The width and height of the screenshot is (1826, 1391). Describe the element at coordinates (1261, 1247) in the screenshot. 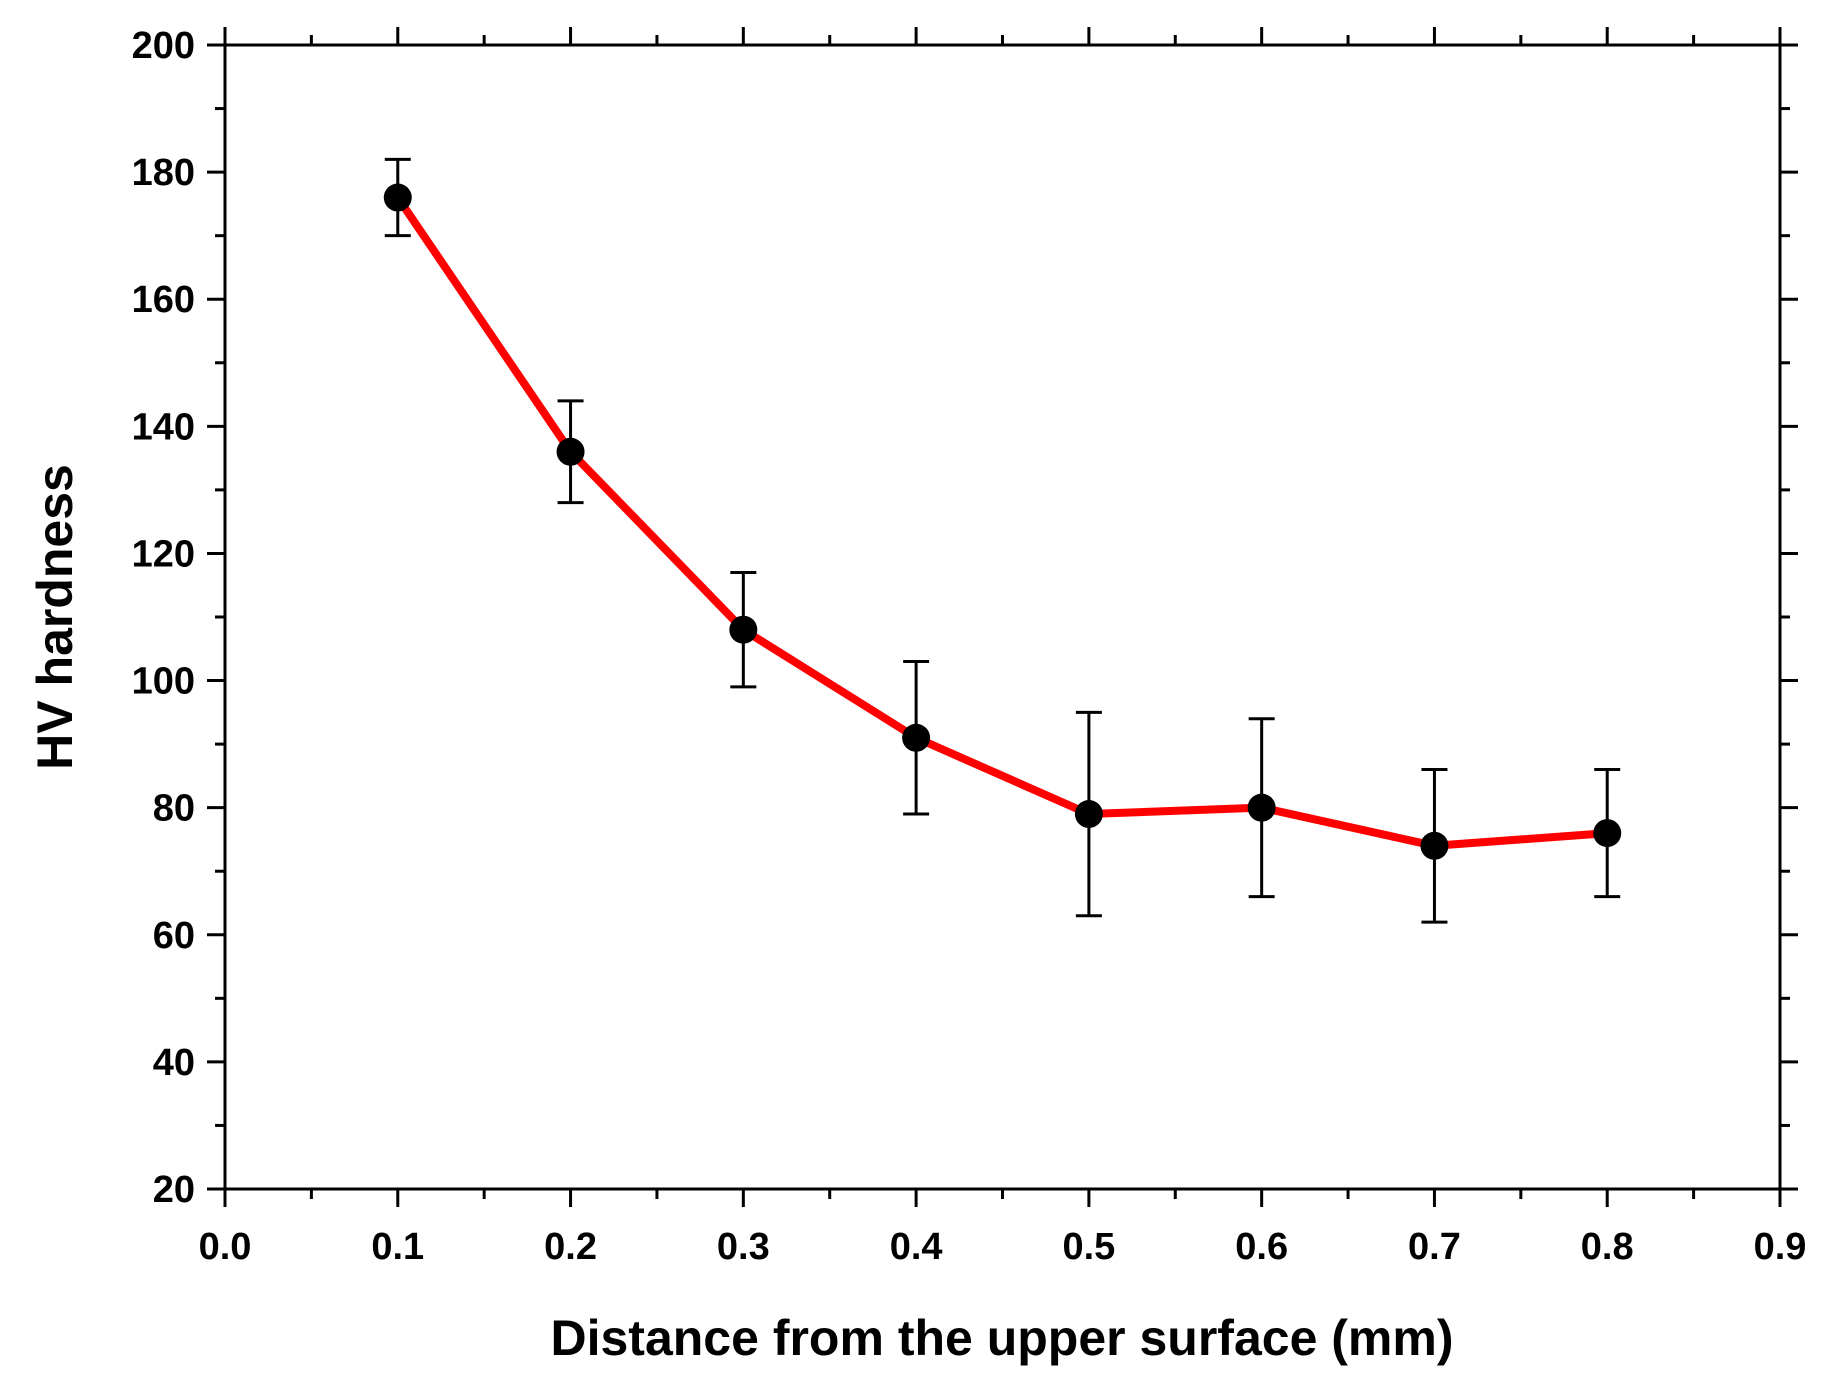

I see `x-tick-label: 0.6` at that location.